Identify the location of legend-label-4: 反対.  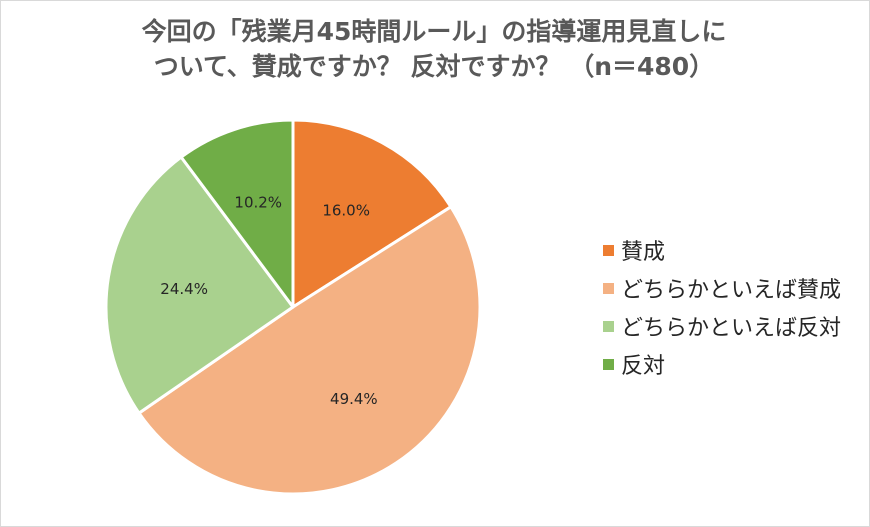
(643, 366).